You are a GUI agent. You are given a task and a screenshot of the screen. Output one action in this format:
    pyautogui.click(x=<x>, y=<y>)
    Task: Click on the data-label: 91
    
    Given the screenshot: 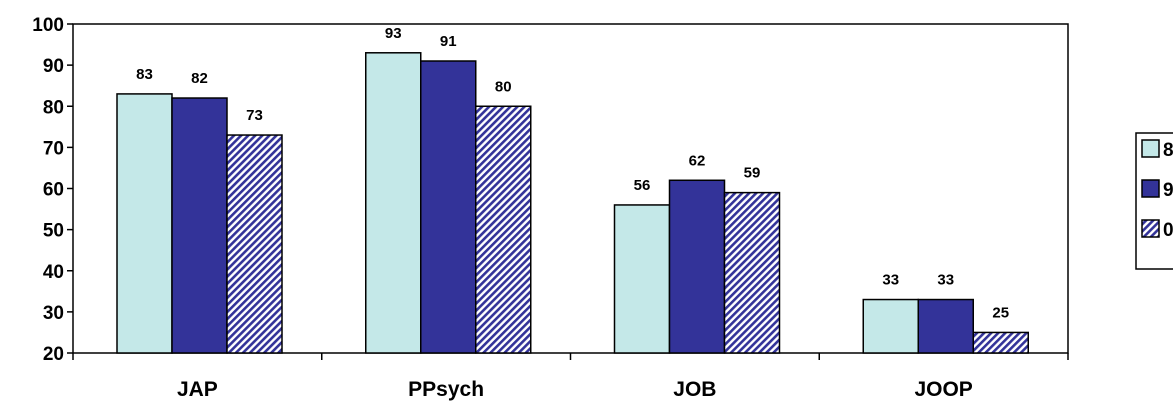 What is the action you would take?
    pyautogui.click(x=448, y=41)
    